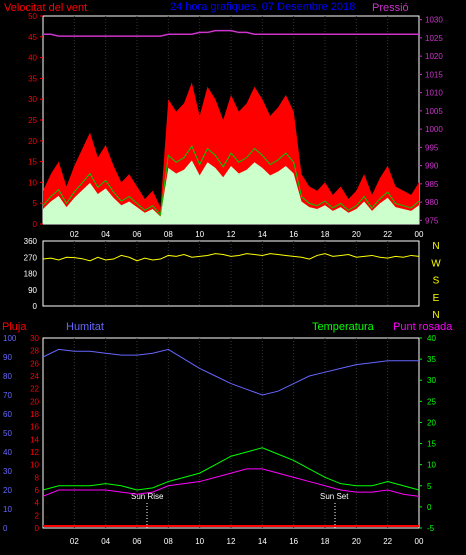 The height and width of the screenshot is (555, 466). Describe the element at coordinates (356, 234) in the screenshot. I see `x-tick-label-top: 20` at that location.